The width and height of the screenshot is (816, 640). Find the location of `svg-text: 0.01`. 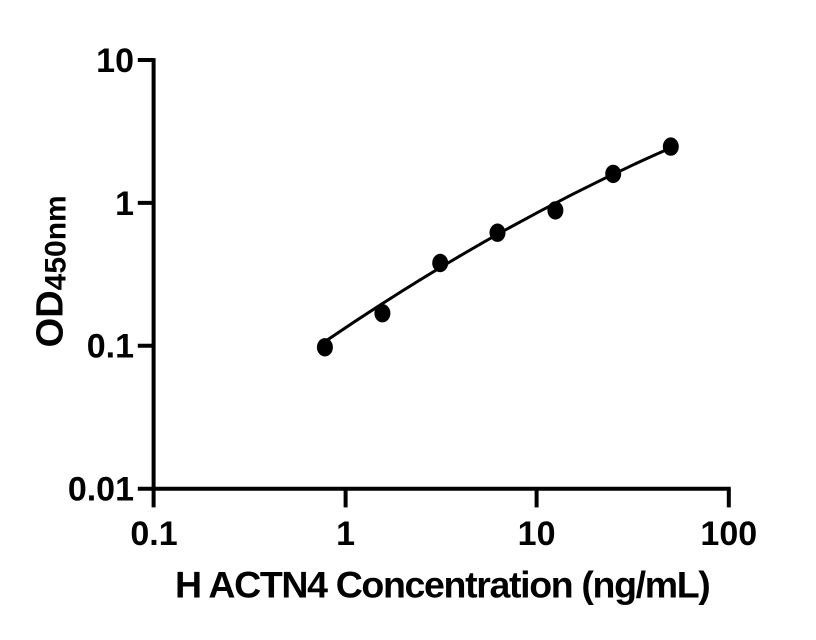

svg-text: 0.01 is located at coordinates (101, 490).